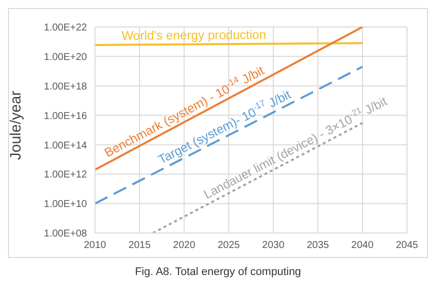 This screenshot has height=298, width=436. I want to click on x-tick-label: 2025, so click(229, 246).